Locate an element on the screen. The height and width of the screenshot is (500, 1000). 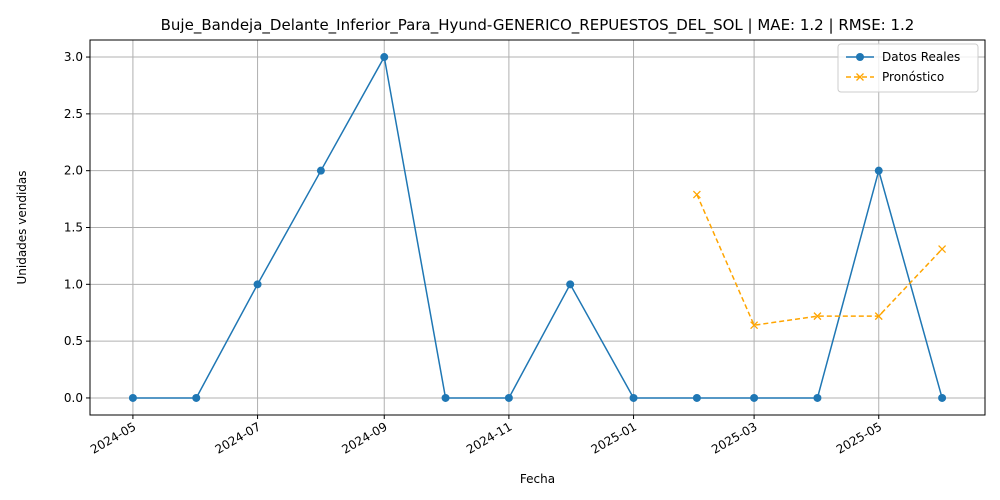
legend-item-datos-reales: Datos Reales is located at coordinates (903, 57).